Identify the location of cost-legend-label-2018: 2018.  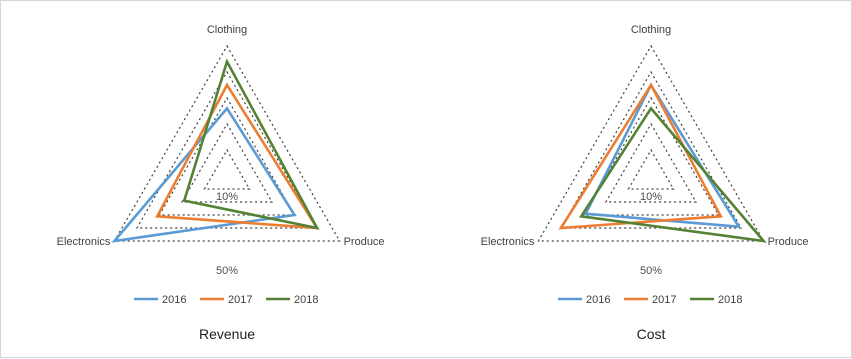
(730, 300).